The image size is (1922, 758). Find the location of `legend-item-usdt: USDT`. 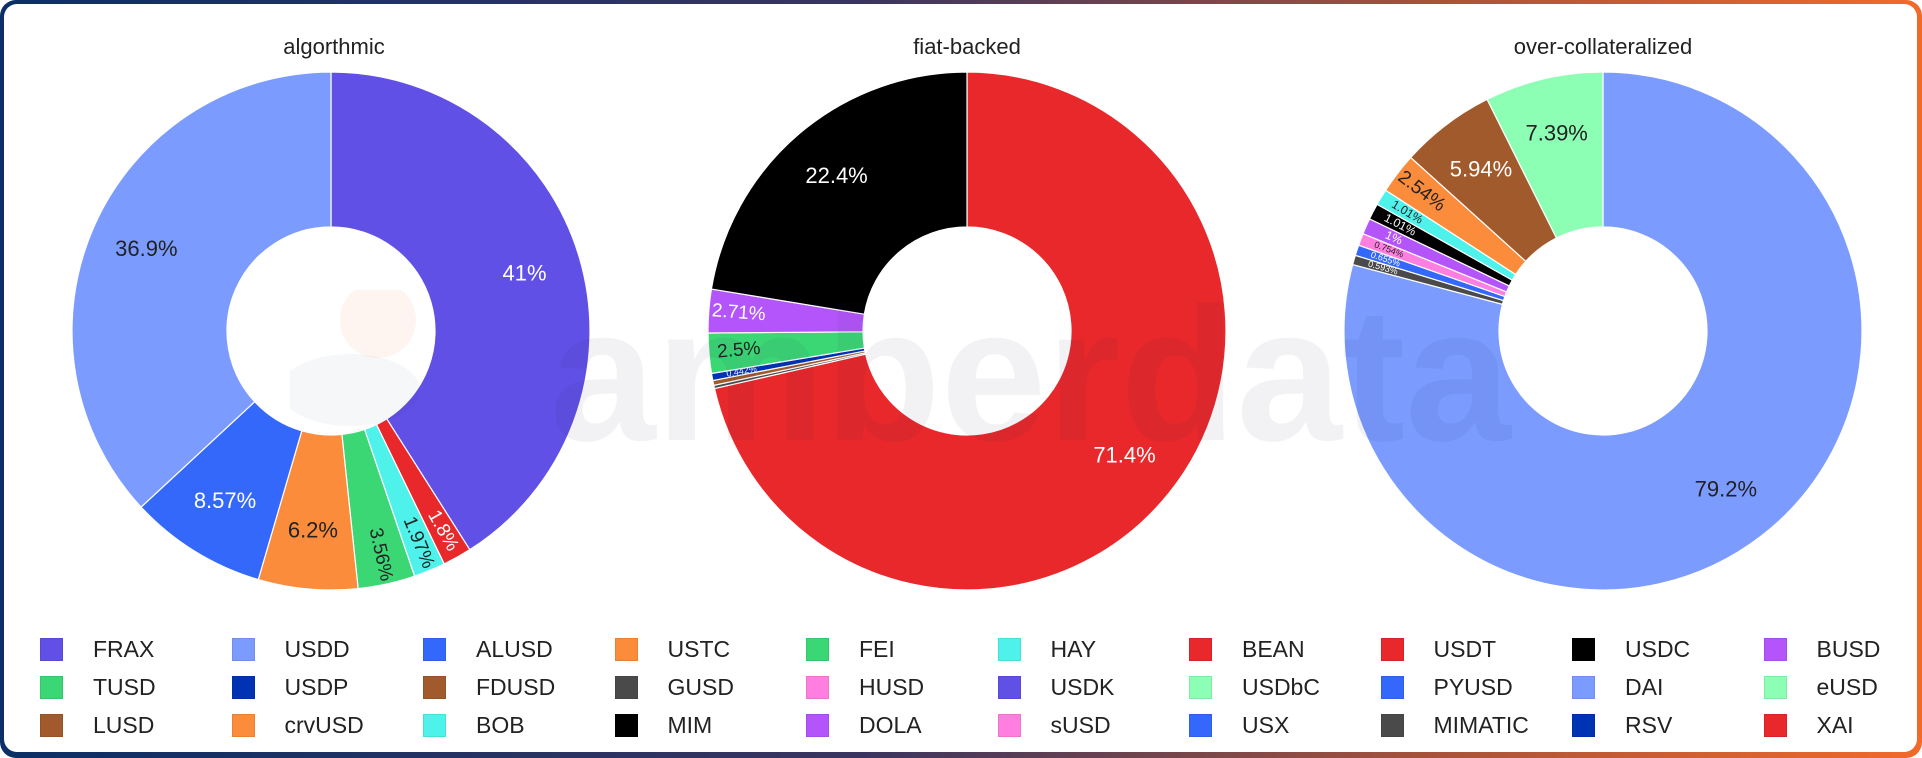

legend-item-usdt: USDT is located at coordinates (1438, 649).